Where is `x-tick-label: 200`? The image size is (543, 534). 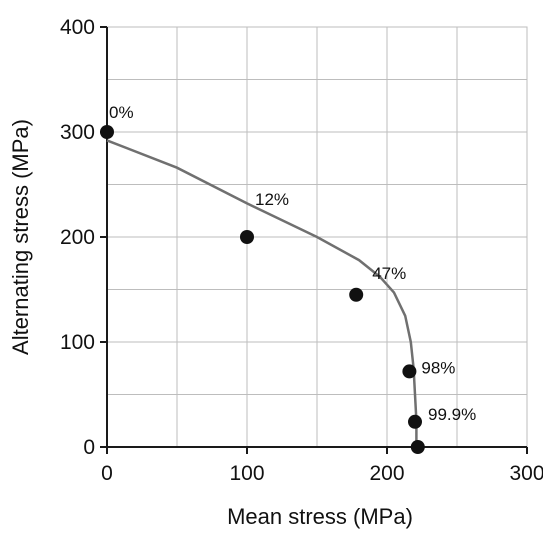
x-tick-label: 200 is located at coordinates (386, 473).